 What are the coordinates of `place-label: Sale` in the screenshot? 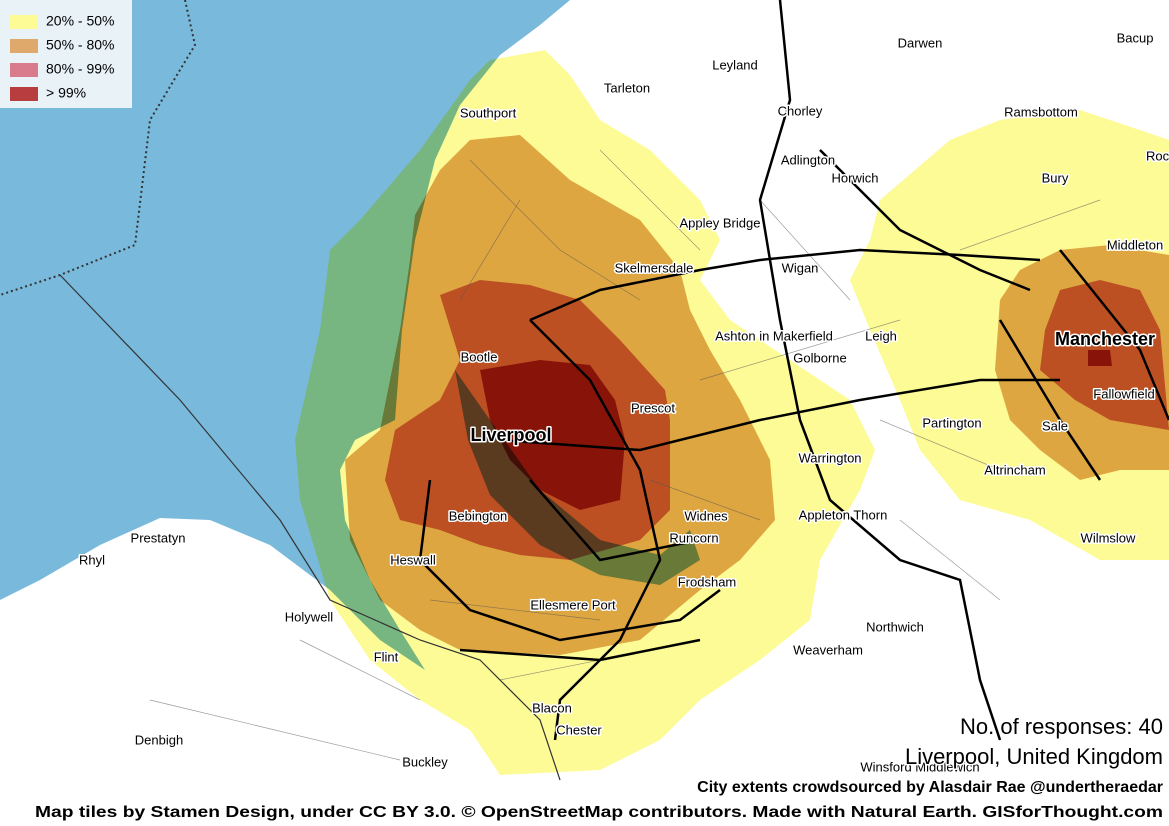 It's located at (1055, 425).